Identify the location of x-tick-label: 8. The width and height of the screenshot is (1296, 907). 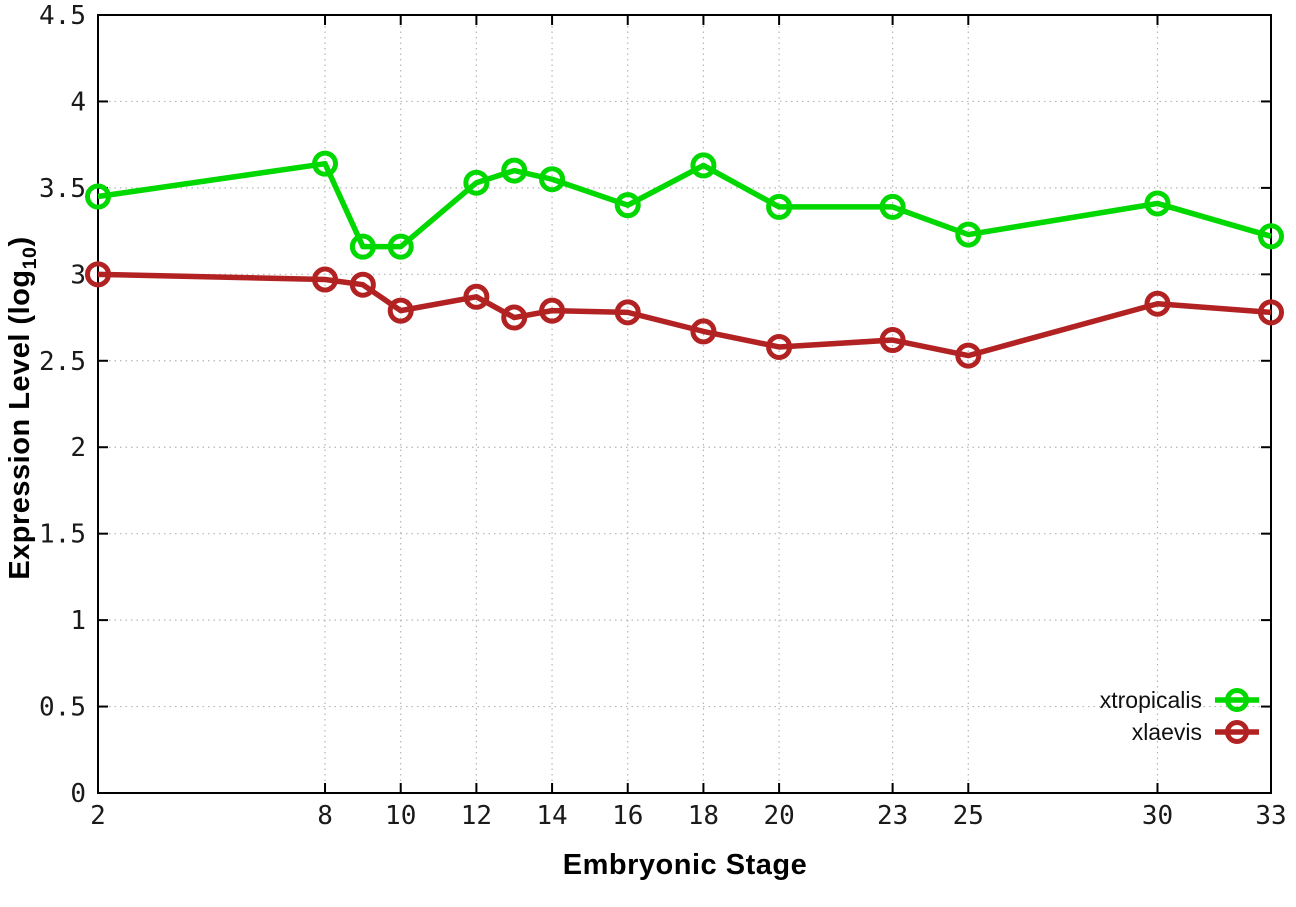
(325, 816).